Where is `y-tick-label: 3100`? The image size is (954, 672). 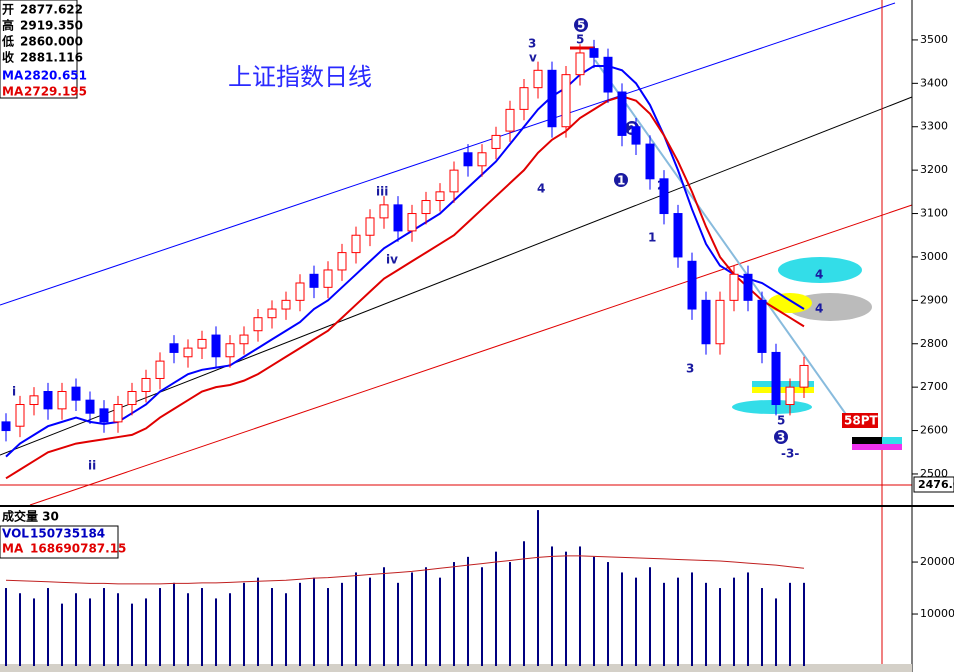
y-tick-label: 3100 is located at coordinates (934, 213).